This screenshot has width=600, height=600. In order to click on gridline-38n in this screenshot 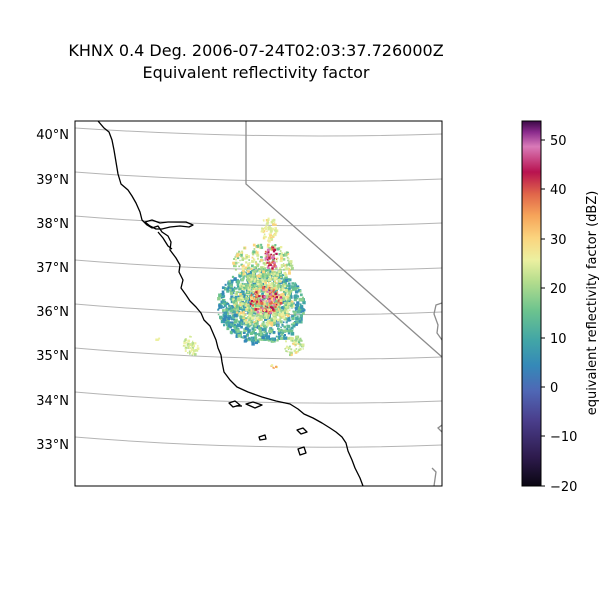, I will do `click(258, 221)`.